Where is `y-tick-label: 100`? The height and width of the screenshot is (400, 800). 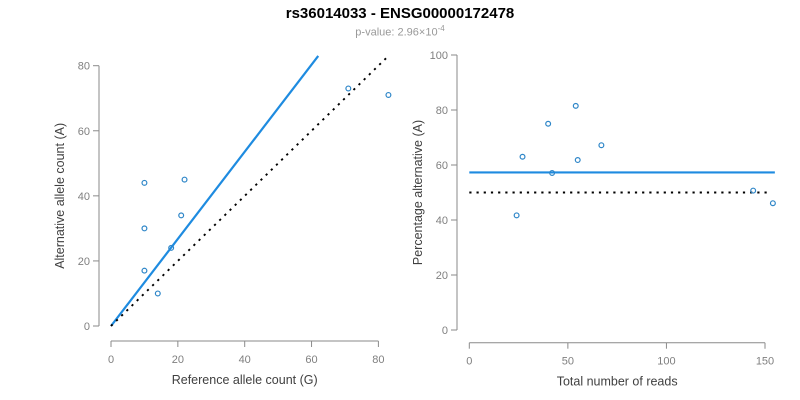 y-tick-label: 100 is located at coordinates (439, 56).